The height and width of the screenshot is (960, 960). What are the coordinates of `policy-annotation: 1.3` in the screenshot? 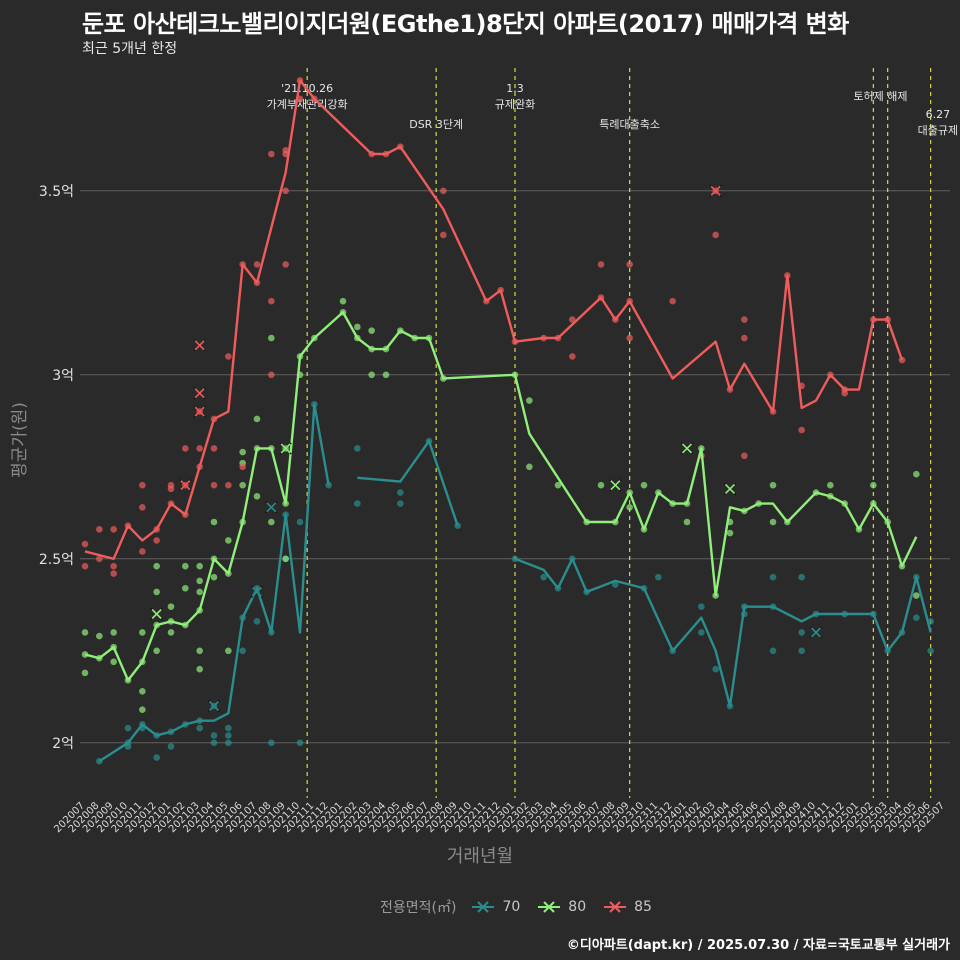 It's located at (515, 88).